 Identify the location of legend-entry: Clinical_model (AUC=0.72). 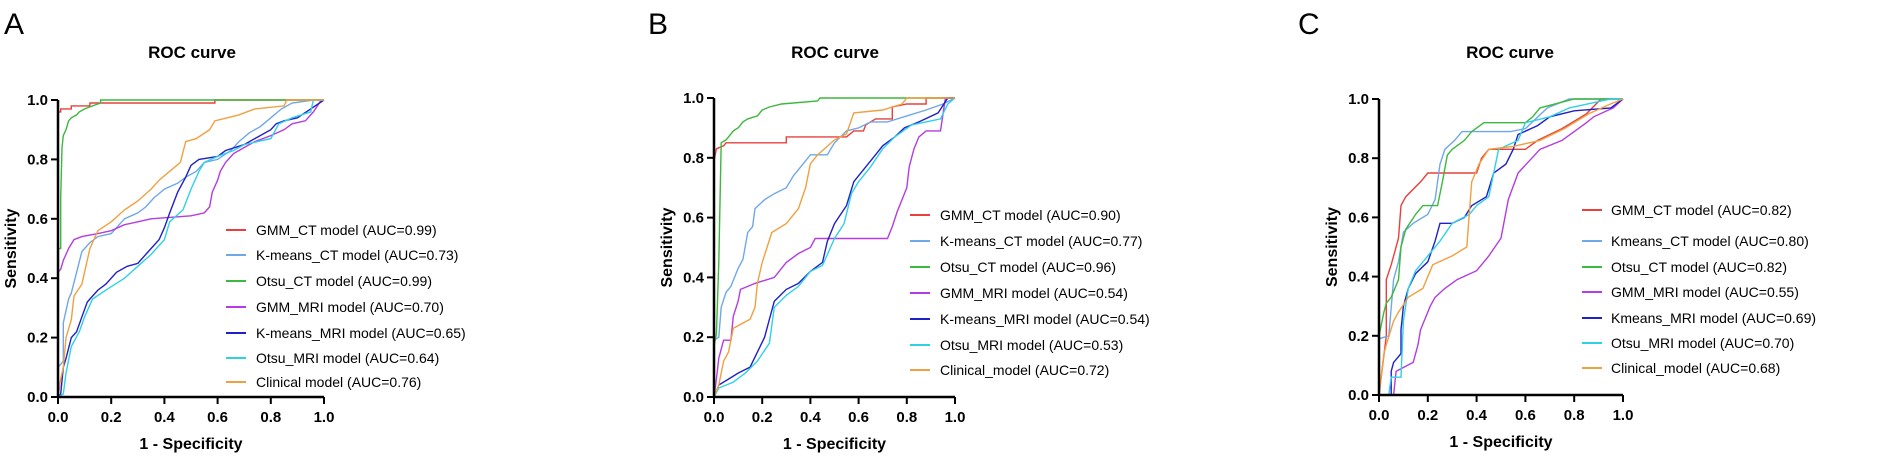
(1024, 370).